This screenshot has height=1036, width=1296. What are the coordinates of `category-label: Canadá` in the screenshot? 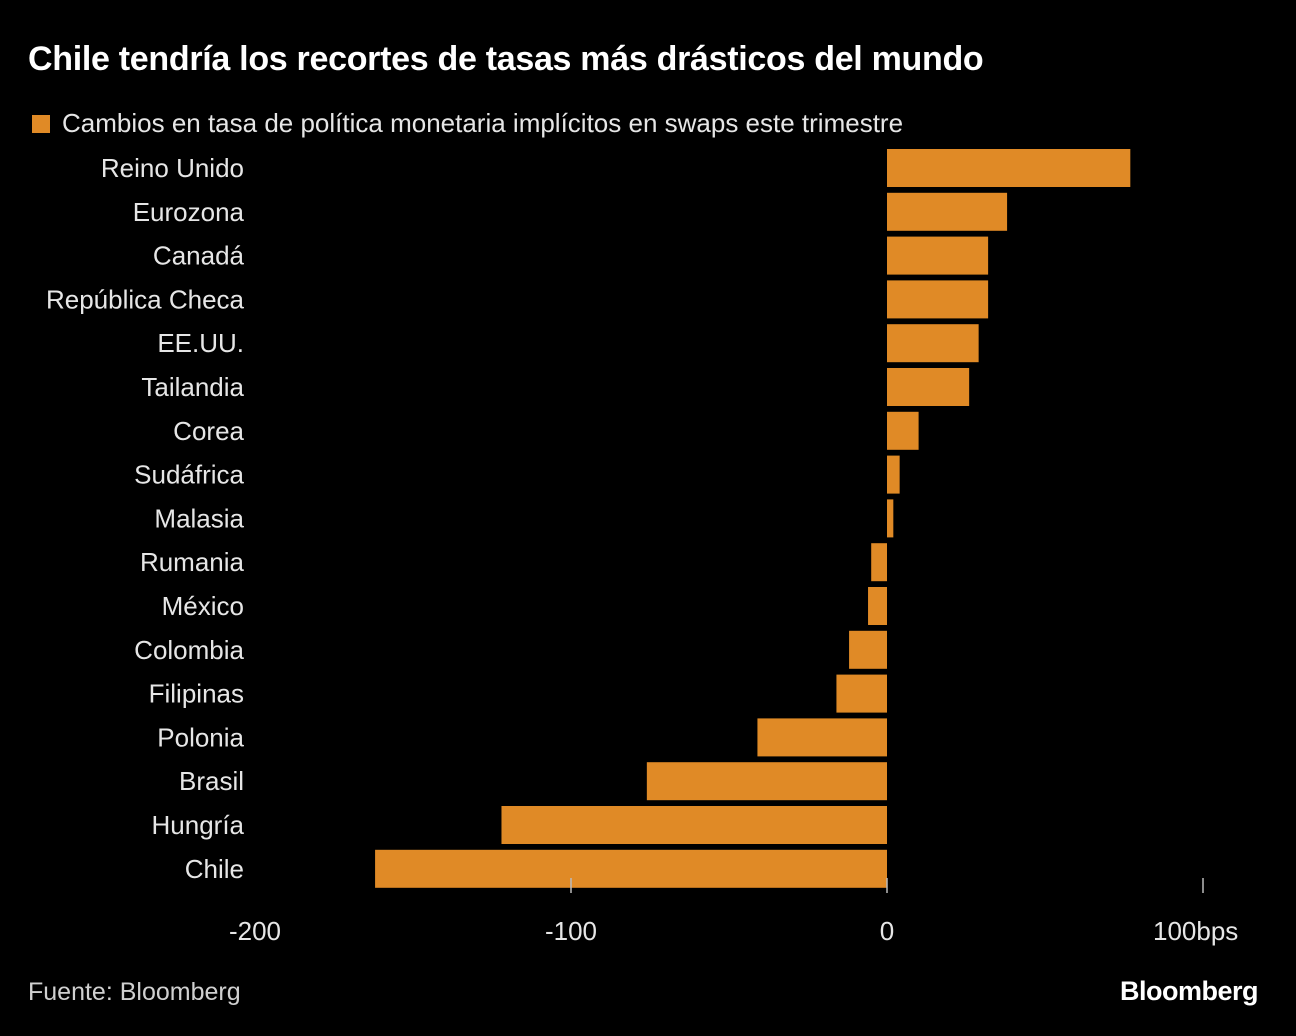 It's located at (199, 256).